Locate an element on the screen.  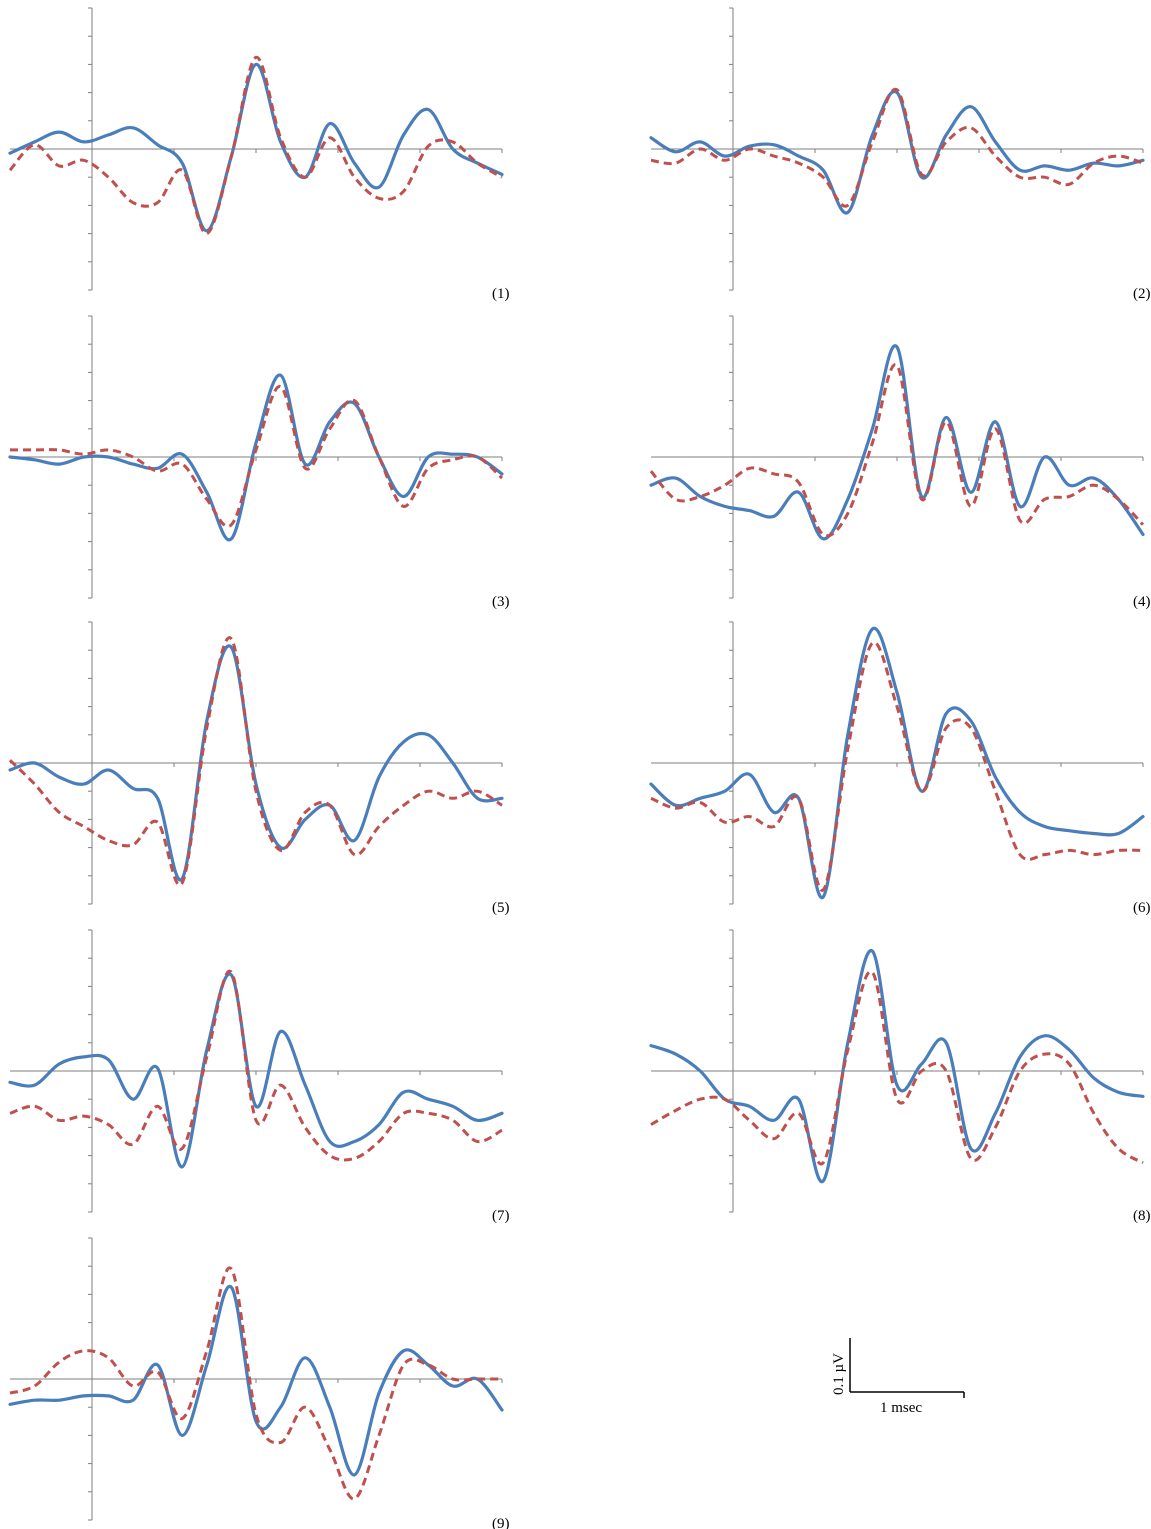
panel-8: (8) is located at coordinates (900, 1076).